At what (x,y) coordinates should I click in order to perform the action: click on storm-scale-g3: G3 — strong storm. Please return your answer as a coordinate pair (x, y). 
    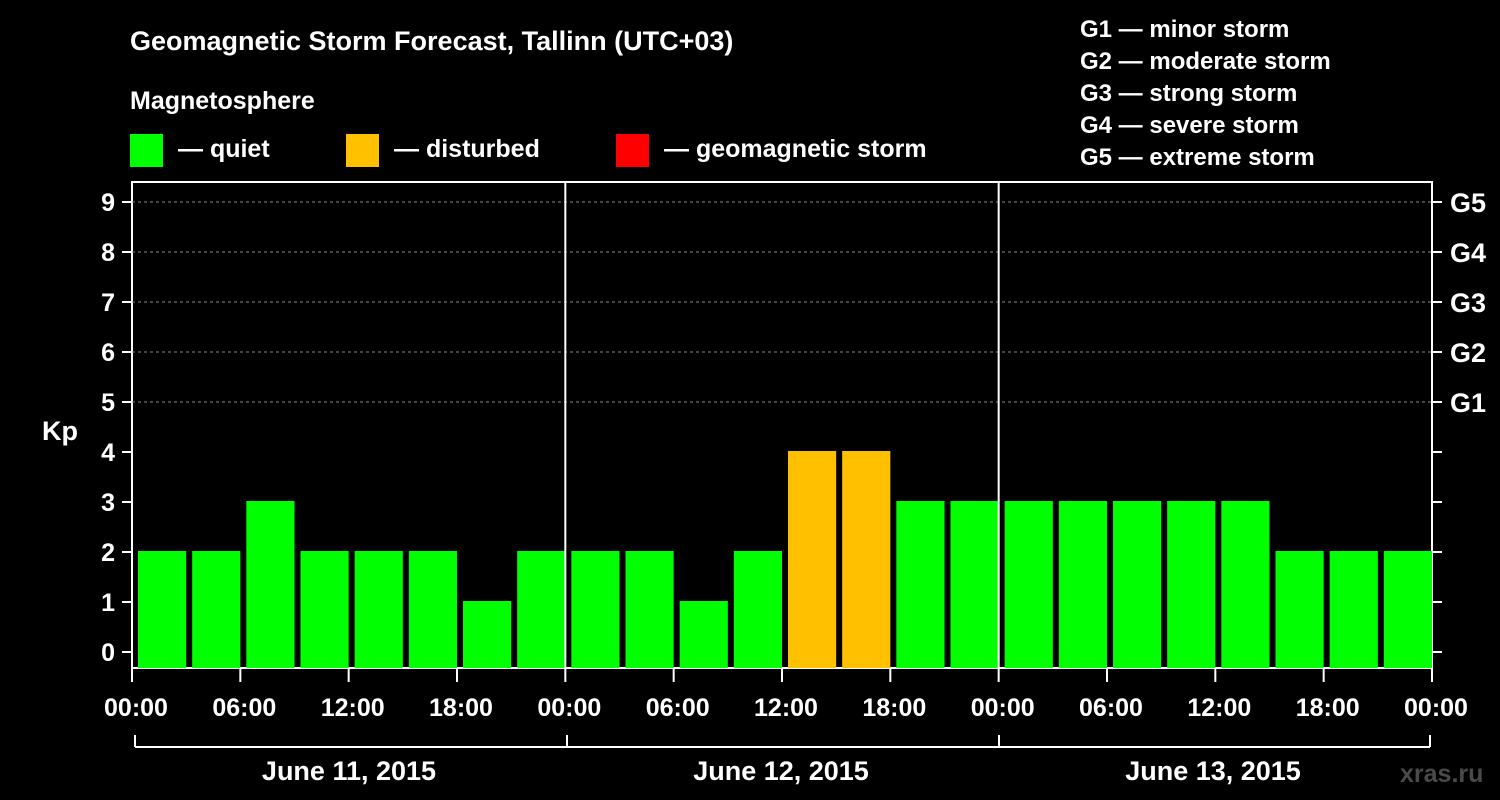
    Looking at the image, I should click on (1188, 93).